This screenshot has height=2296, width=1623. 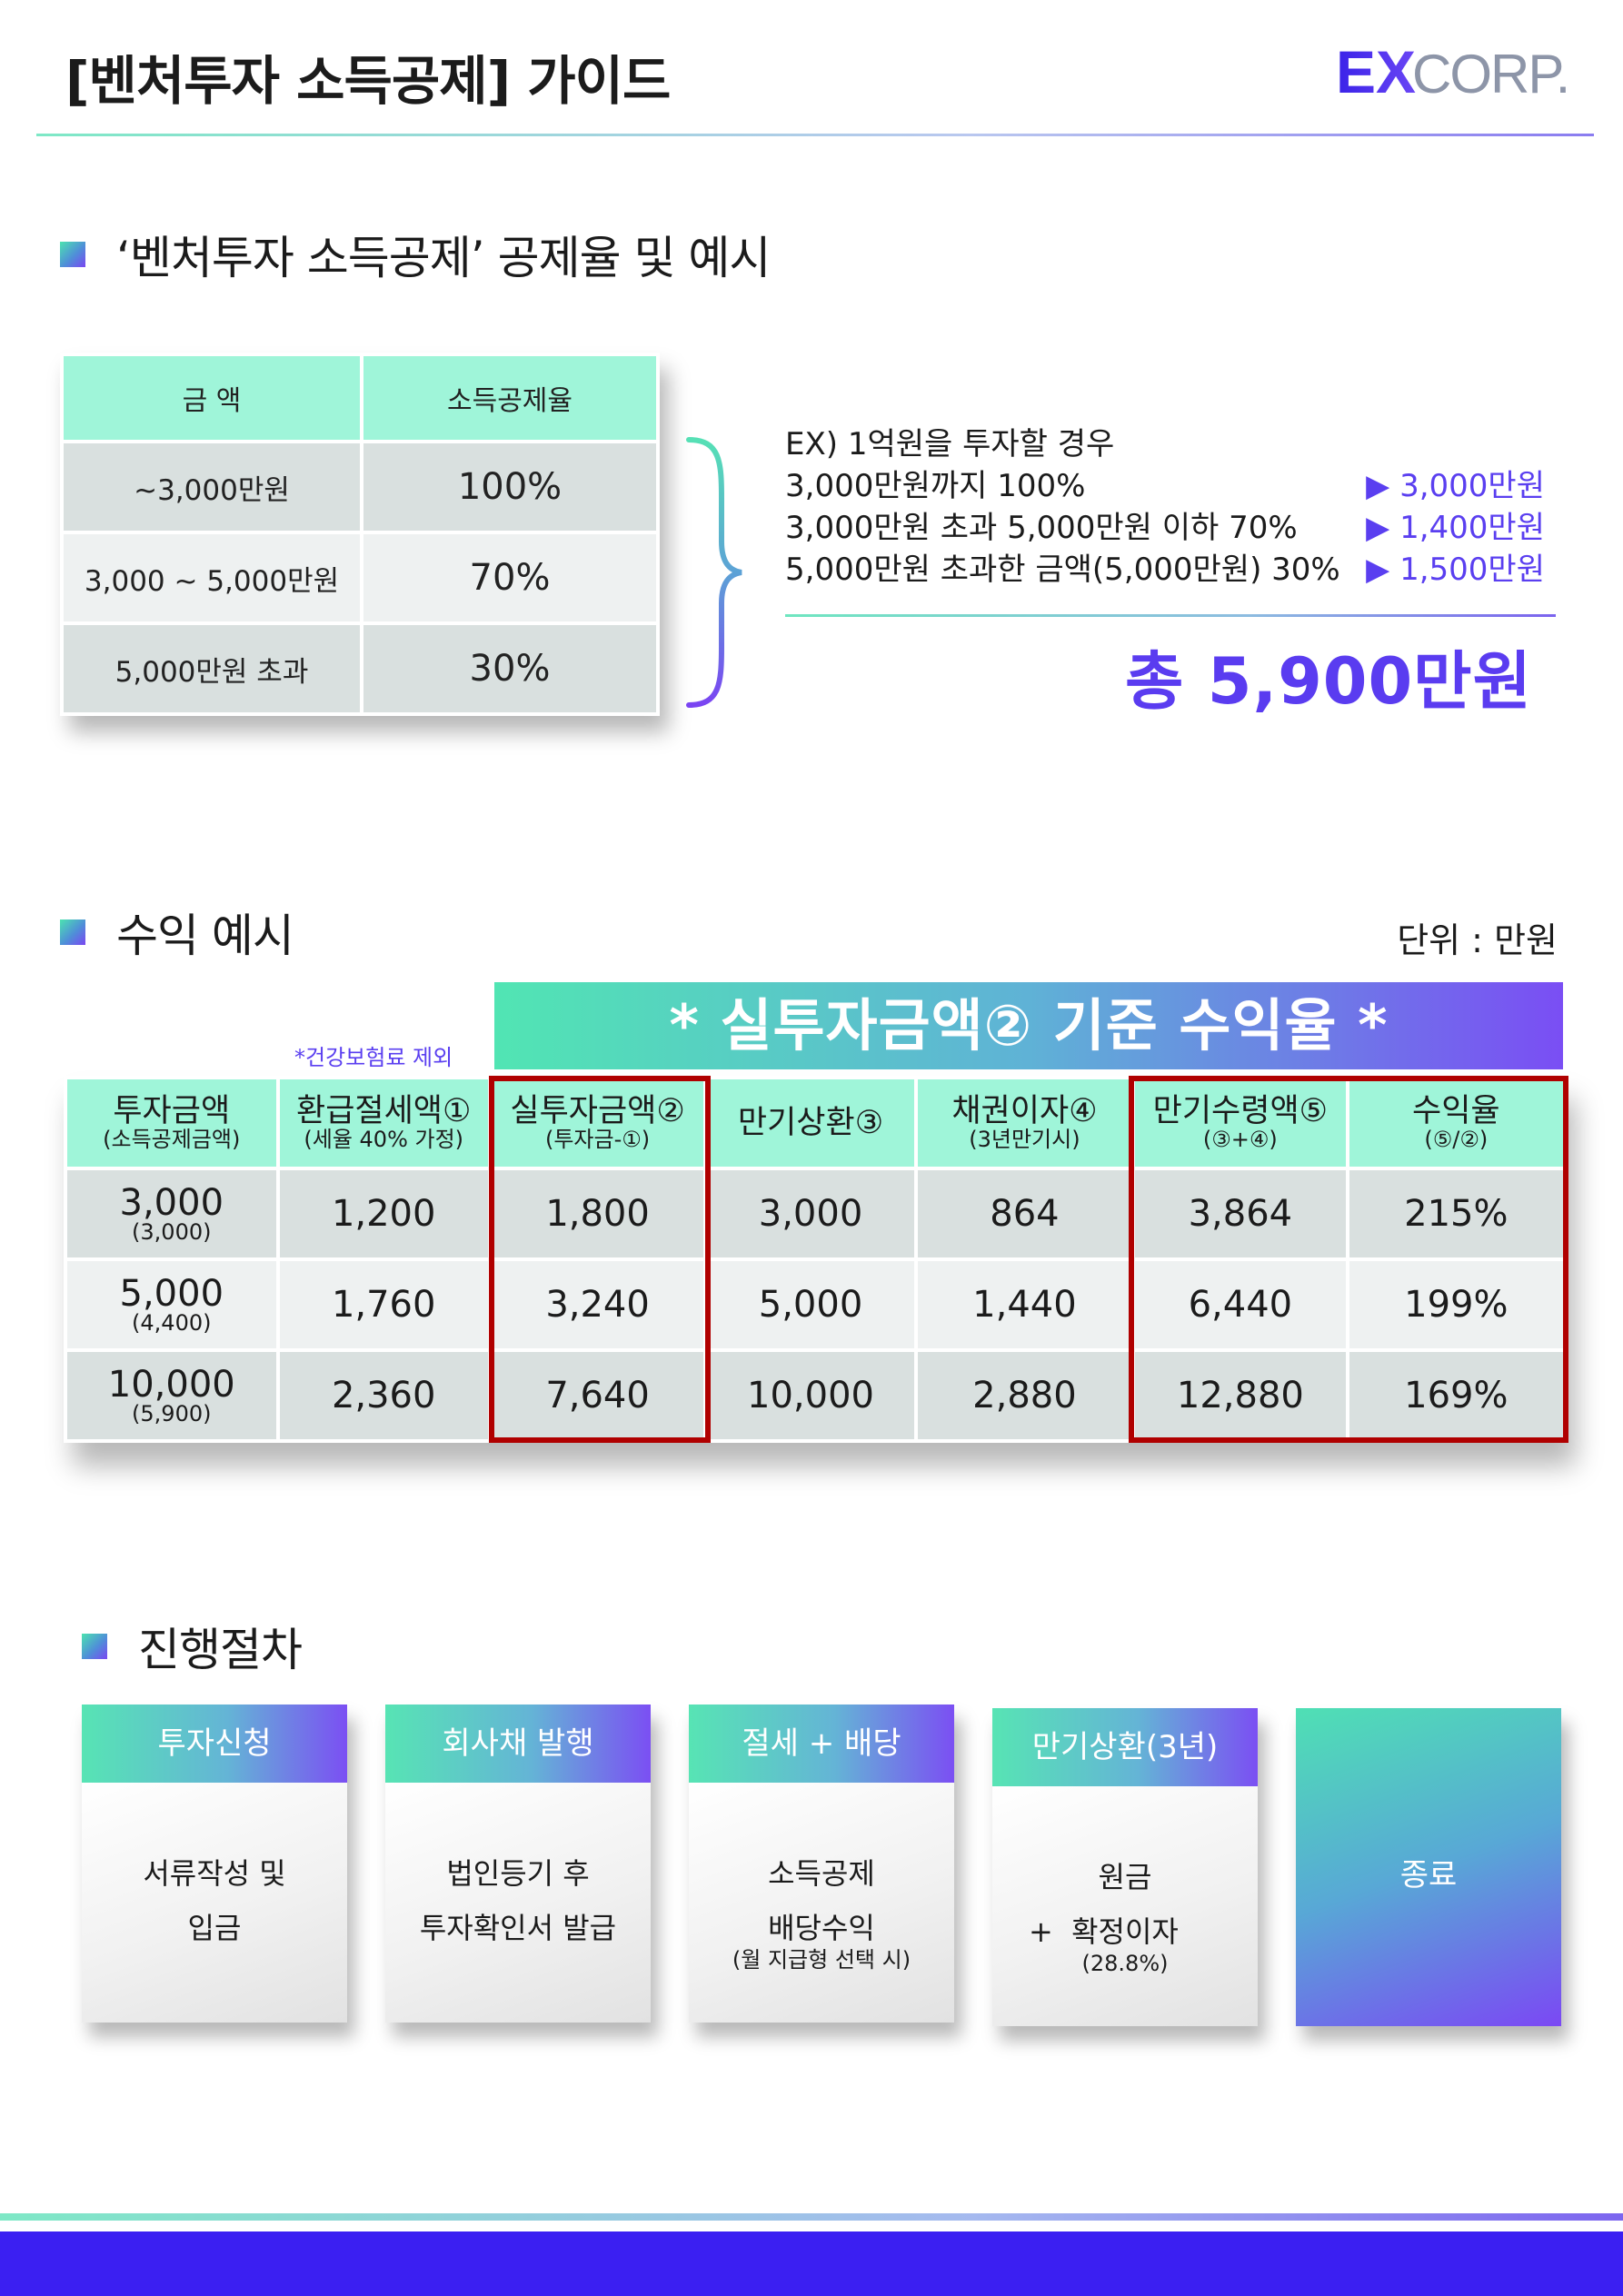 I want to click on invest-value: 5,000, so click(x=171, y=1294).